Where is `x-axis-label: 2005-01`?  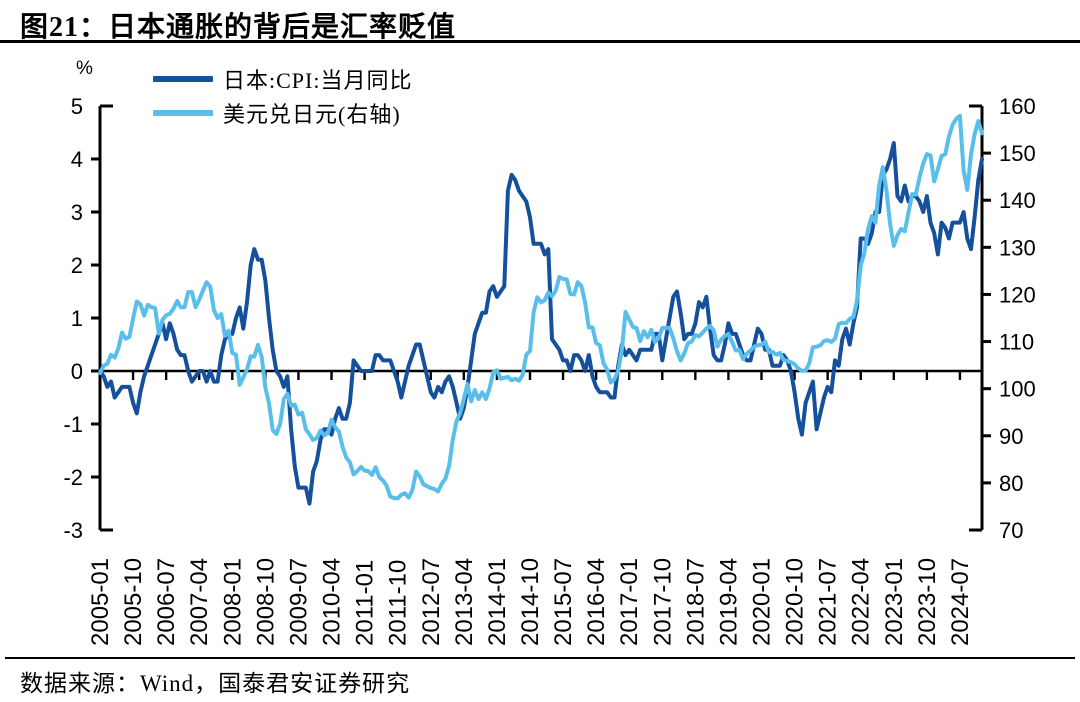 x-axis-label: 2005-01 is located at coordinates (100, 602).